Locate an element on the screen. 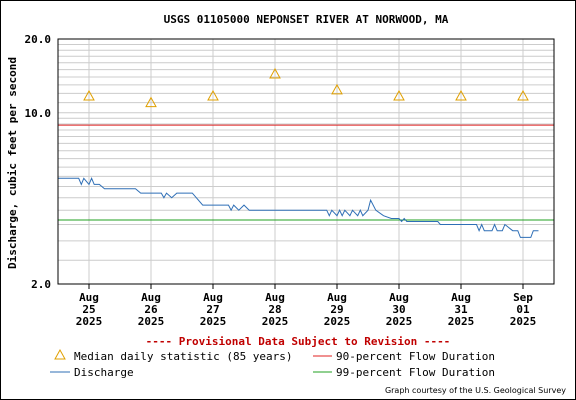 This screenshot has height=400, width=576. x-tick-label: 01 is located at coordinates (523, 309).